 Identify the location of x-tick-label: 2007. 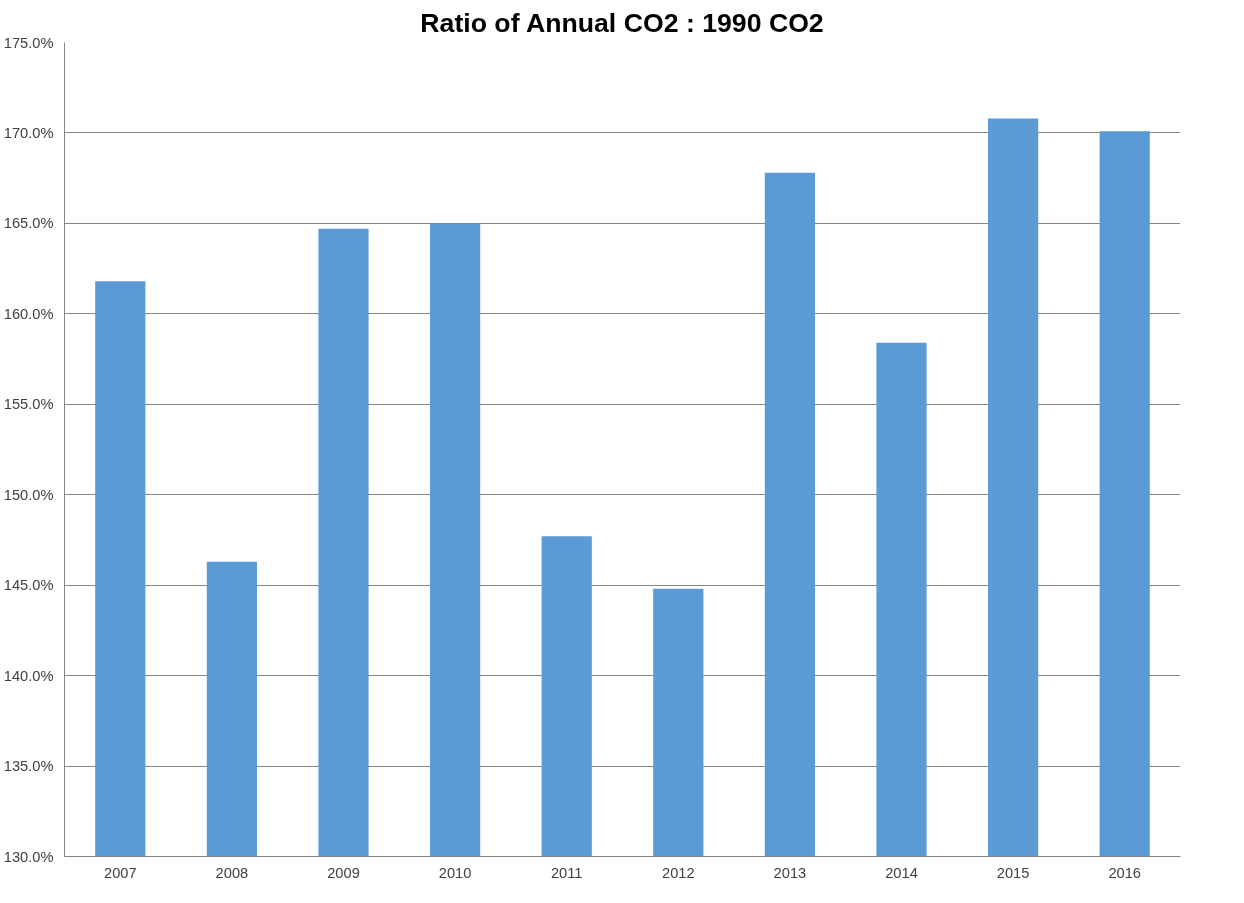
(120, 872).